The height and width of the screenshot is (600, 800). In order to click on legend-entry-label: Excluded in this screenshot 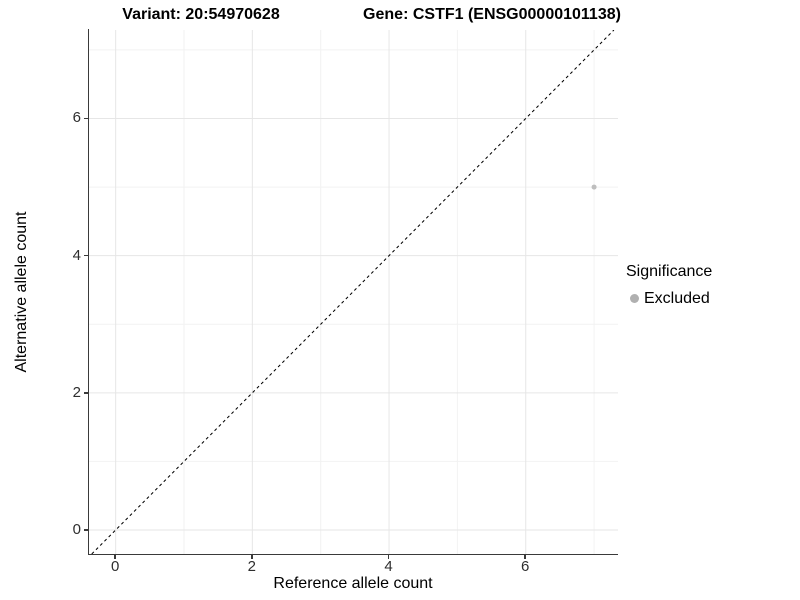, I will do `click(677, 298)`.